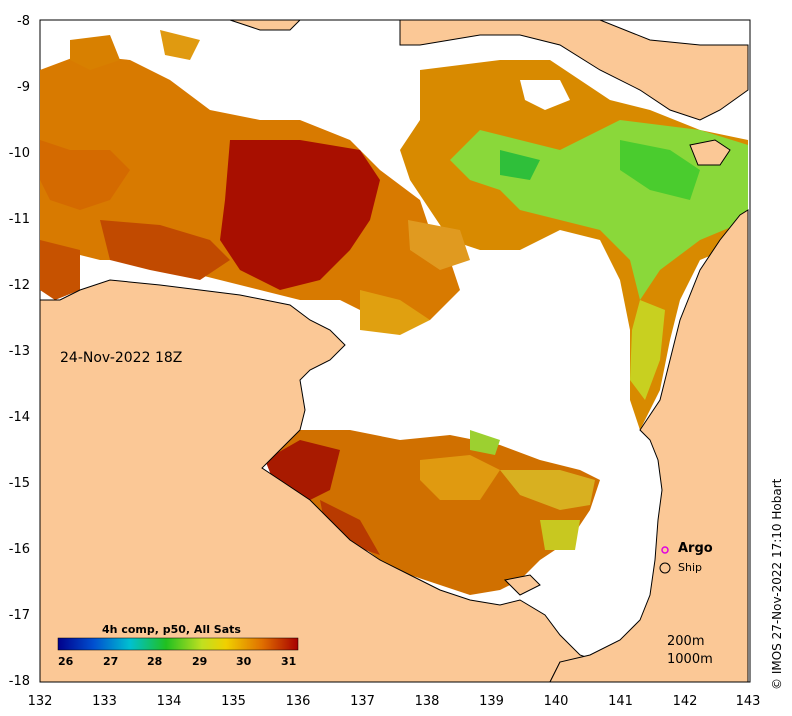 The width and height of the screenshot is (792, 716). Describe the element at coordinates (19, 285) in the screenshot. I see `y-tick: -12` at that location.